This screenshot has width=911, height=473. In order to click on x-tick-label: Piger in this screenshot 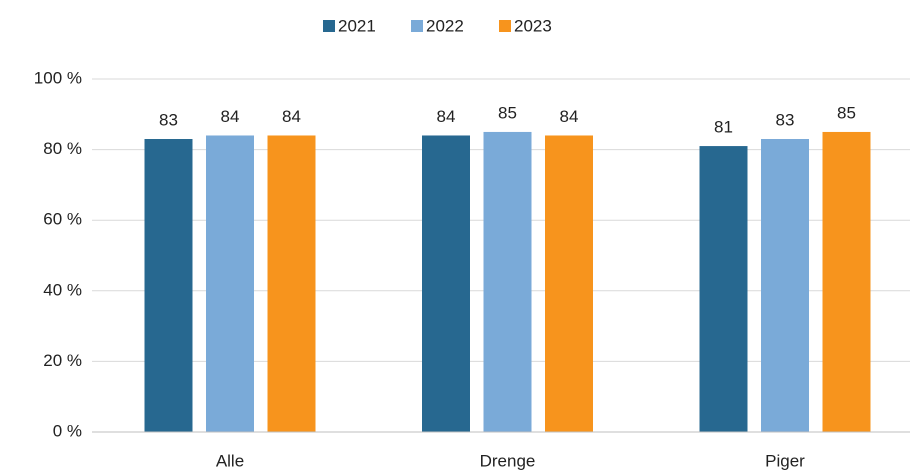, I will do `click(785, 460)`.